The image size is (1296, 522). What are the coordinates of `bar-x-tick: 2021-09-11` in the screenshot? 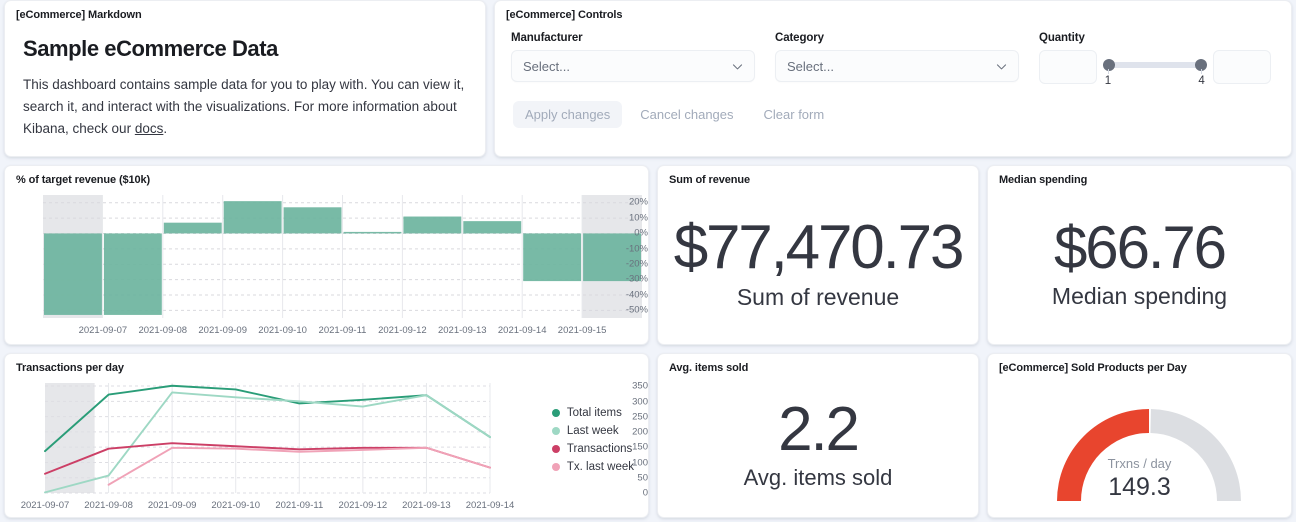 It's located at (342, 330).